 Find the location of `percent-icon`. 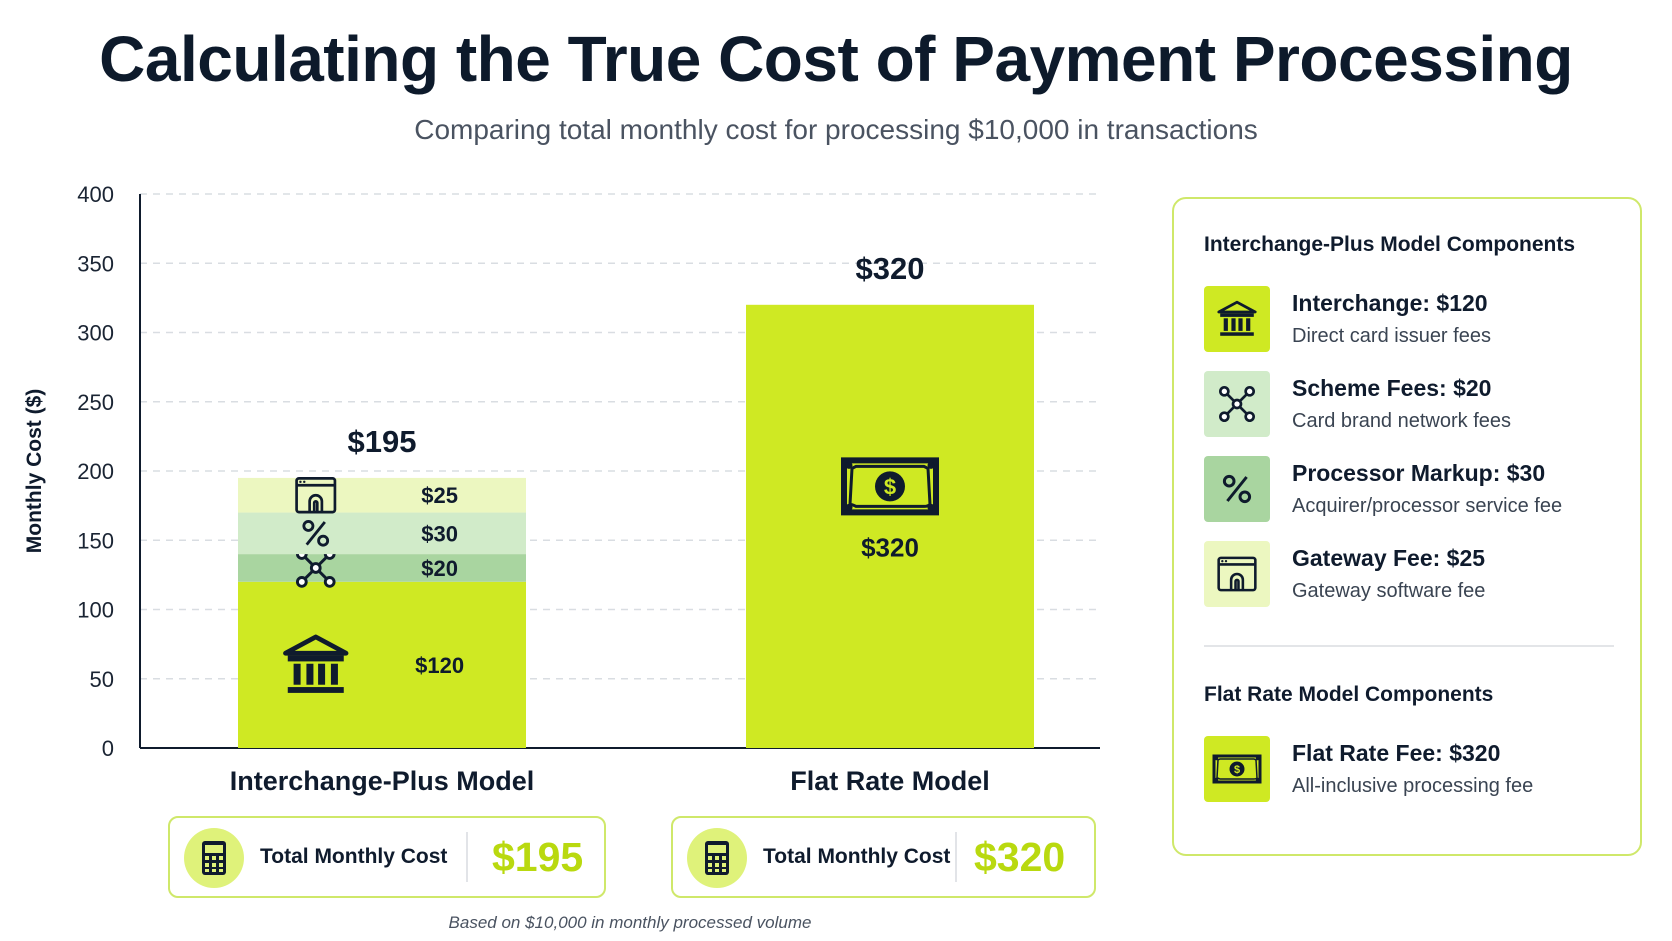

percent-icon is located at coordinates (1237, 489).